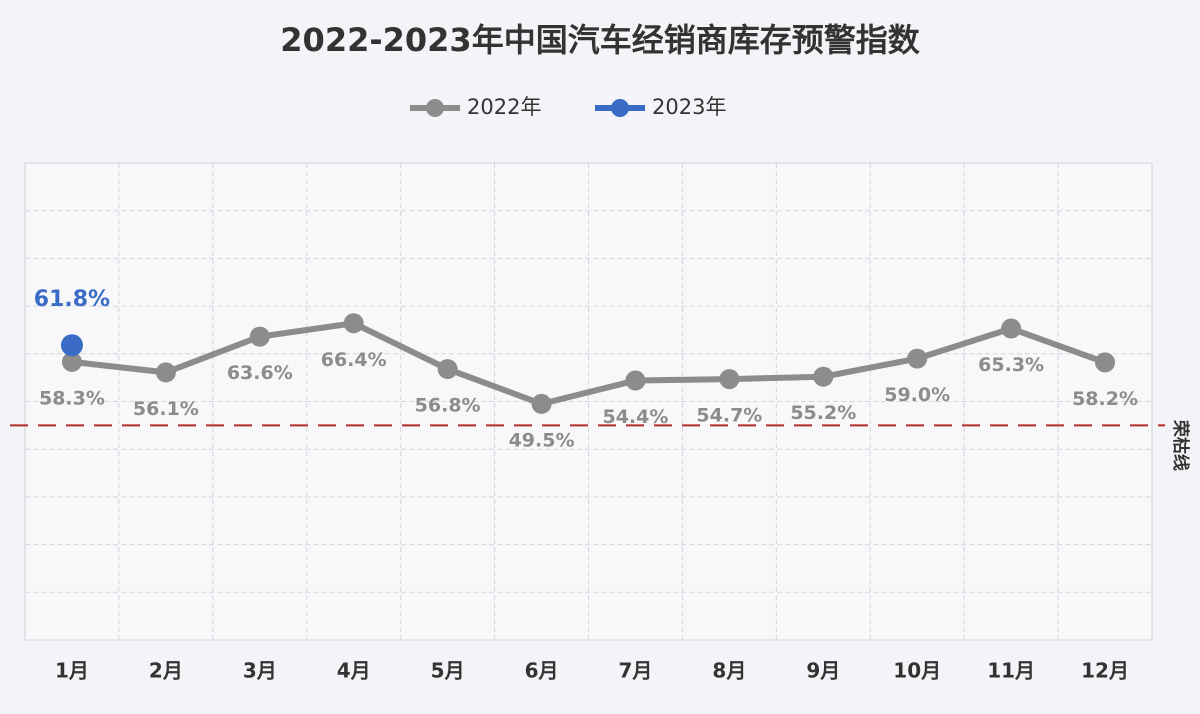 The width and height of the screenshot is (1200, 714). What do you see at coordinates (823, 413) in the screenshot?
I see `data-label: 55.2%` at bounding box center [823, 413].